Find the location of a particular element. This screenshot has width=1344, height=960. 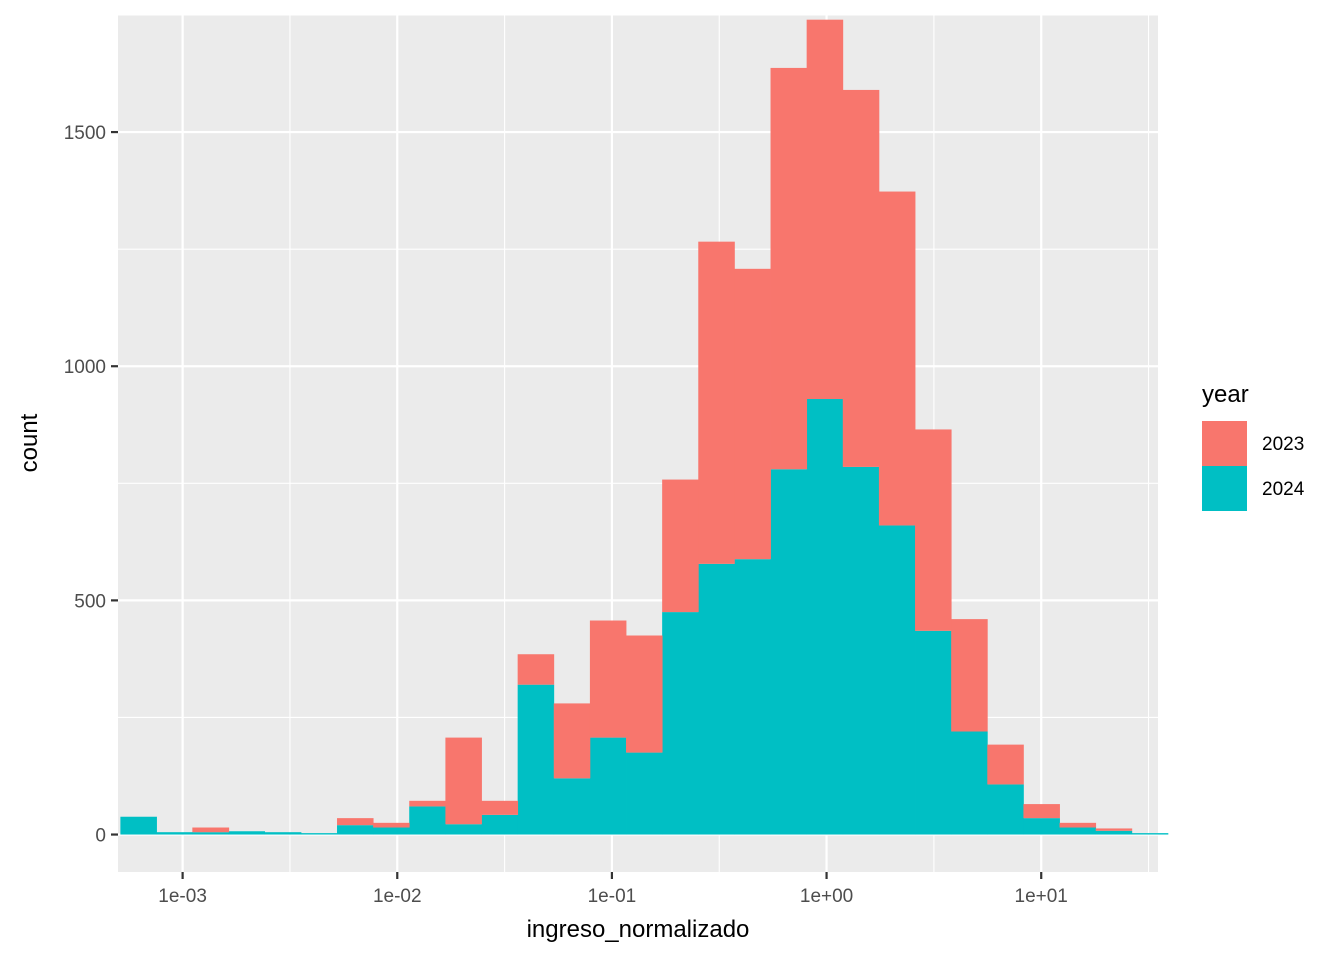

x-tick-label: 1e+00 is located at coordinates (826, 896).